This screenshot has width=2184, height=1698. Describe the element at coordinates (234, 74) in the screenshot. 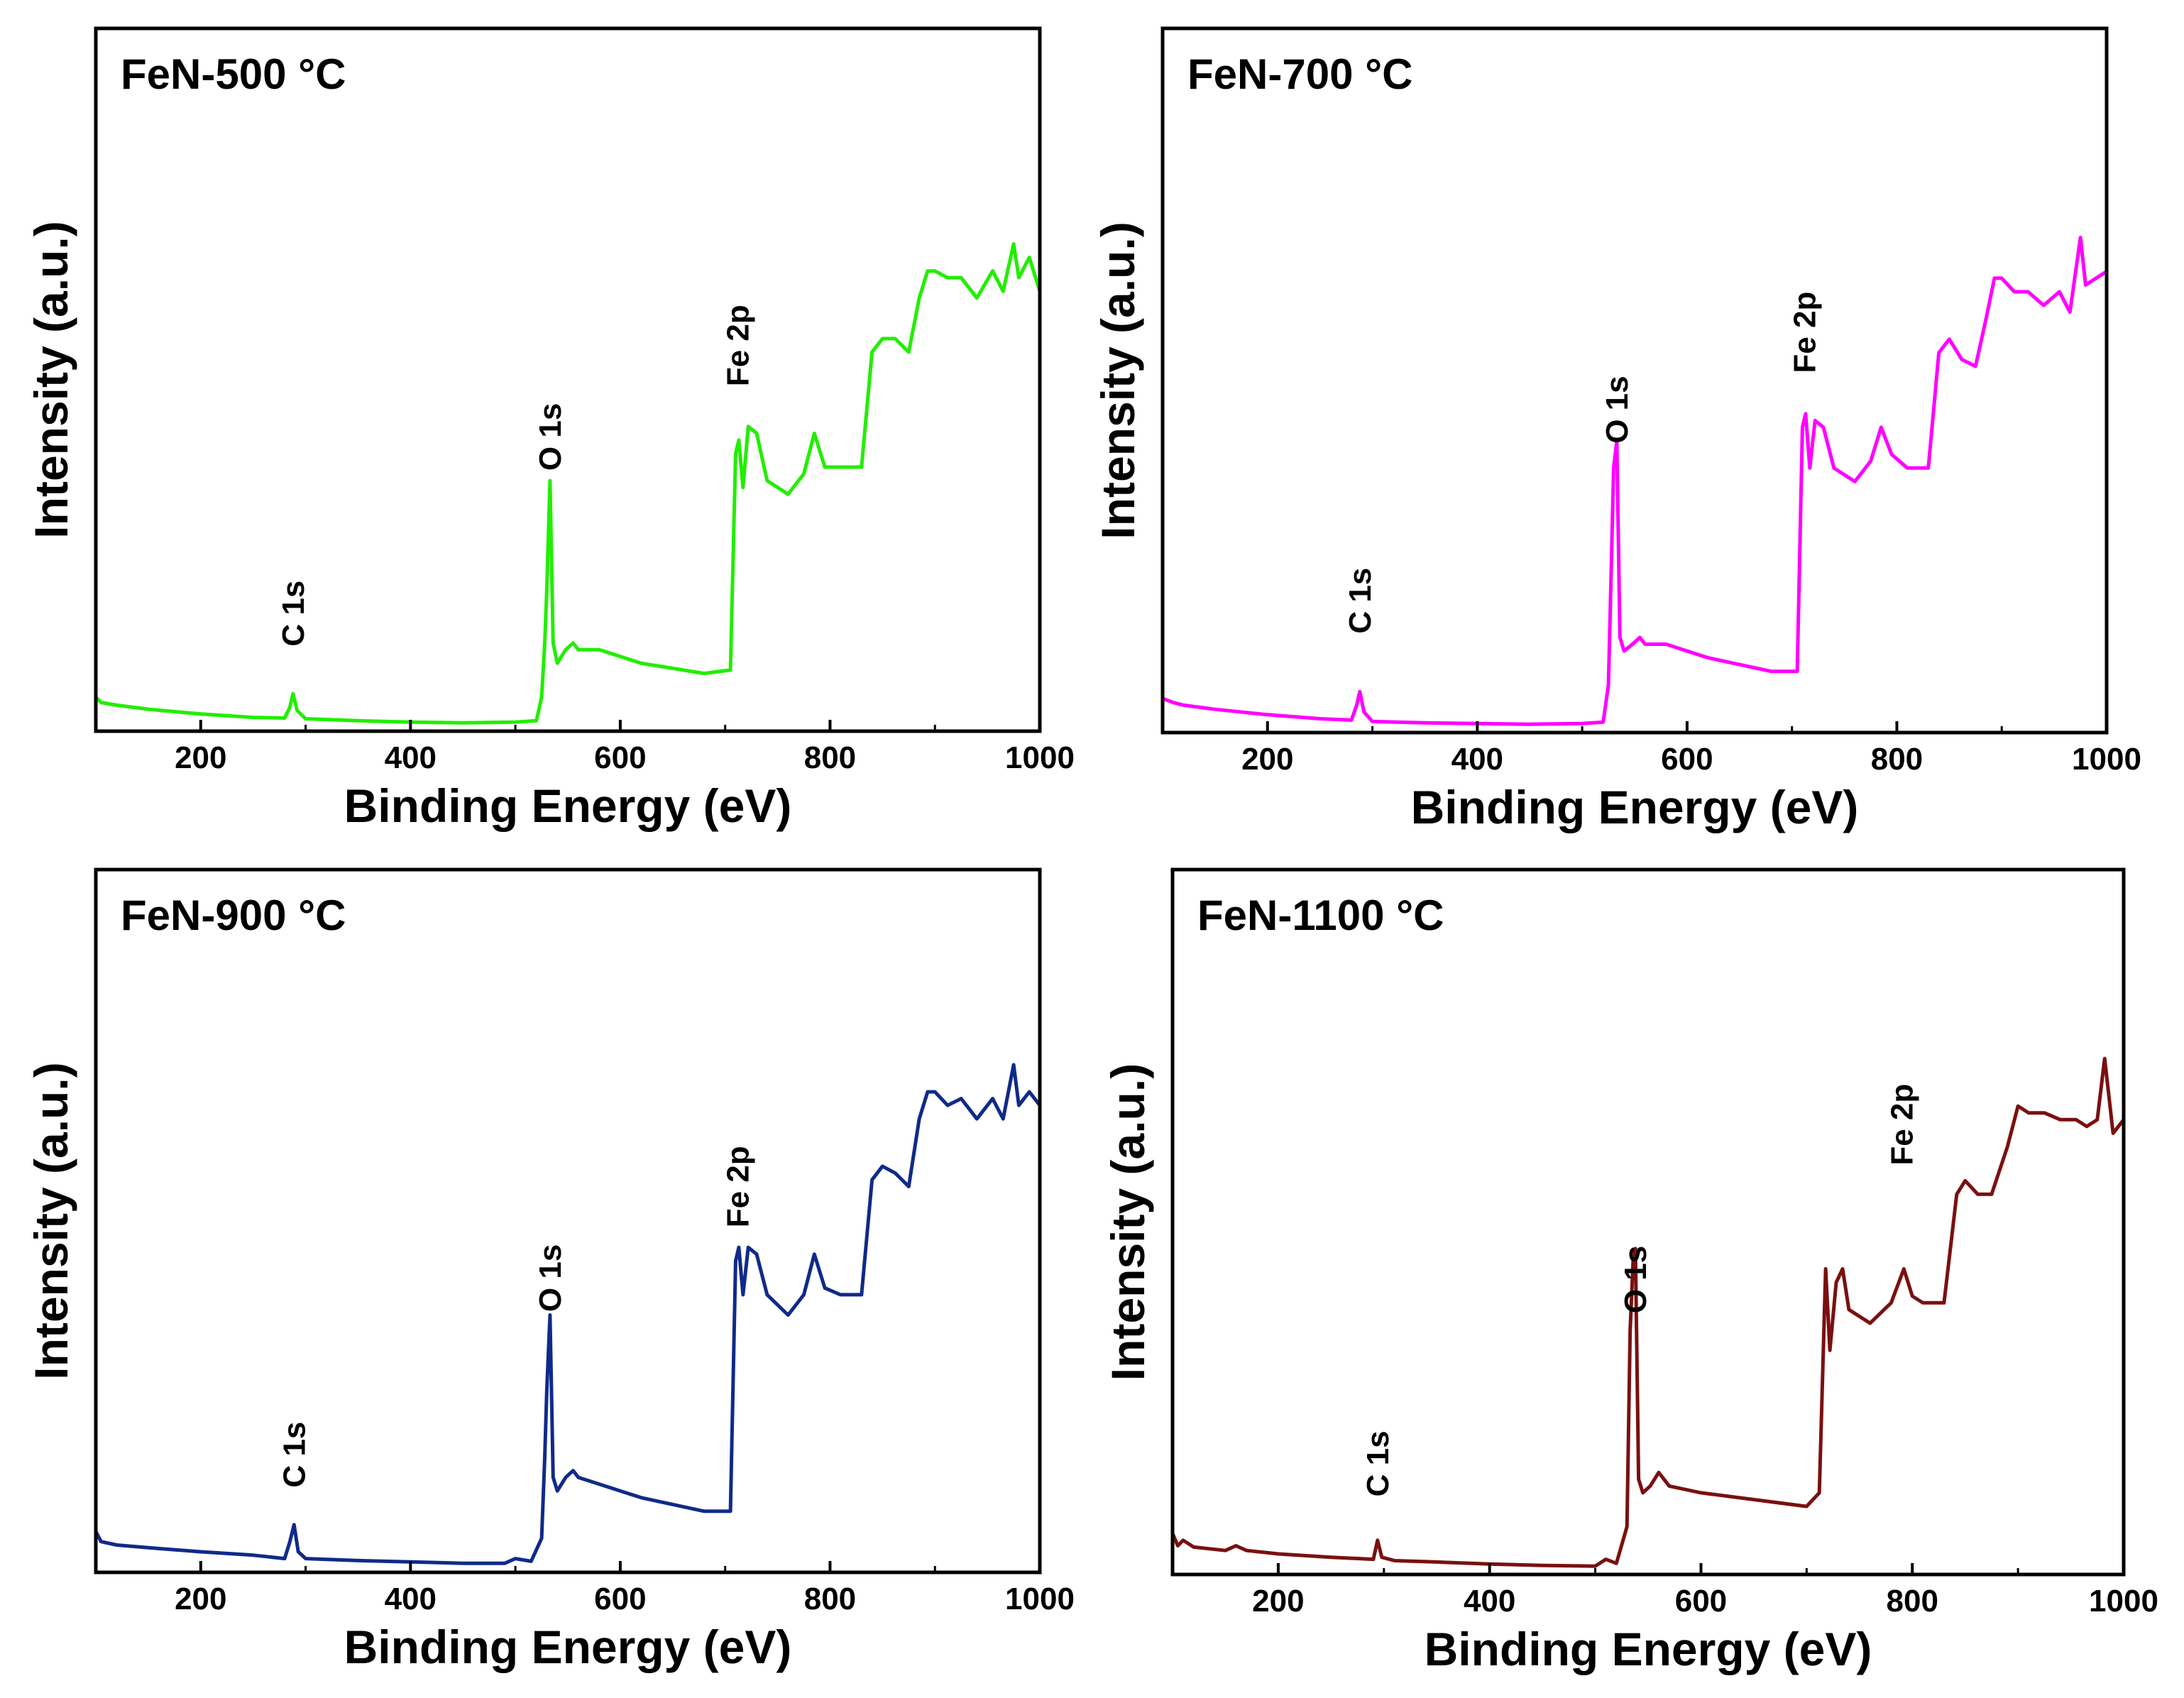

I see `panel-title: FeN-500 °C` at that location.